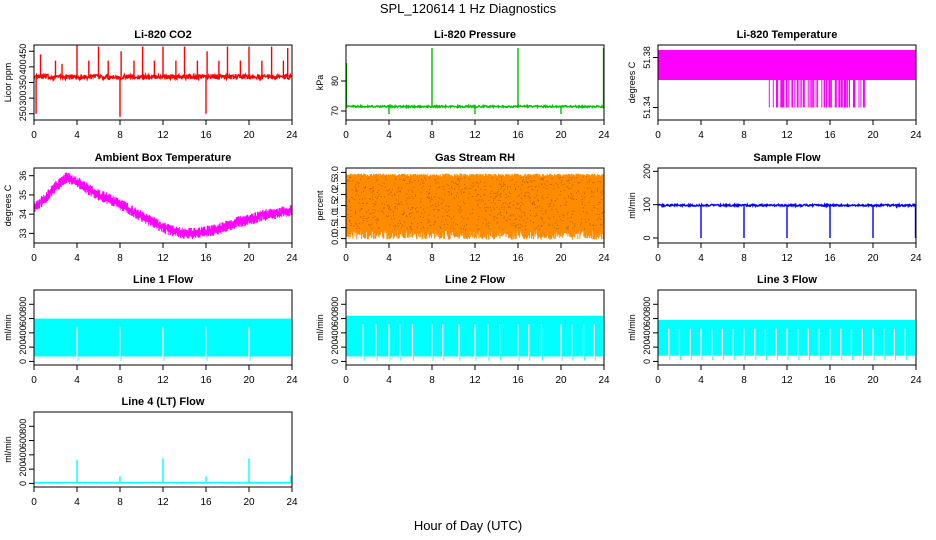  Describe the element at coordinates (23, 176) in the screenshot. I see `y-tick-label: 36` at that location.